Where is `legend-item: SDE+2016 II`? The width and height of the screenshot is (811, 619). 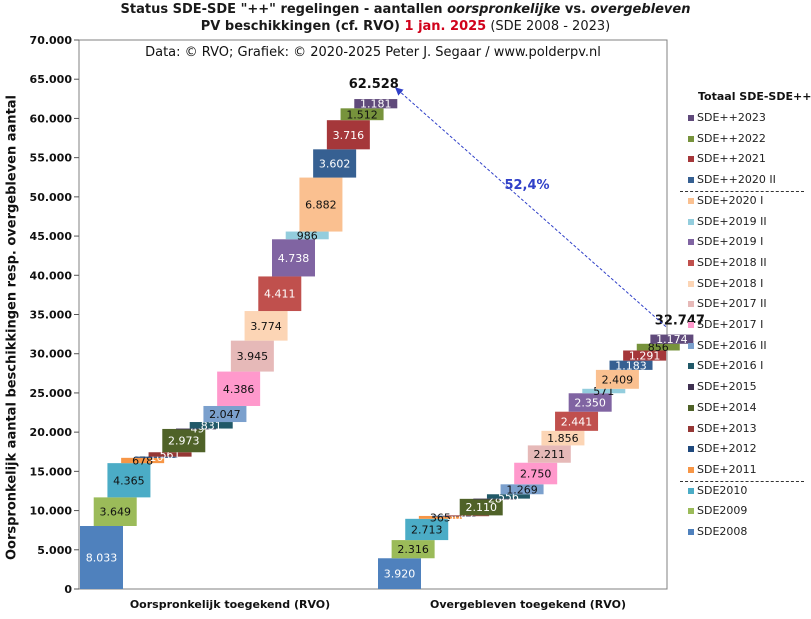 legend-item: SDE+2016 II is located at coordinates (727, 346).